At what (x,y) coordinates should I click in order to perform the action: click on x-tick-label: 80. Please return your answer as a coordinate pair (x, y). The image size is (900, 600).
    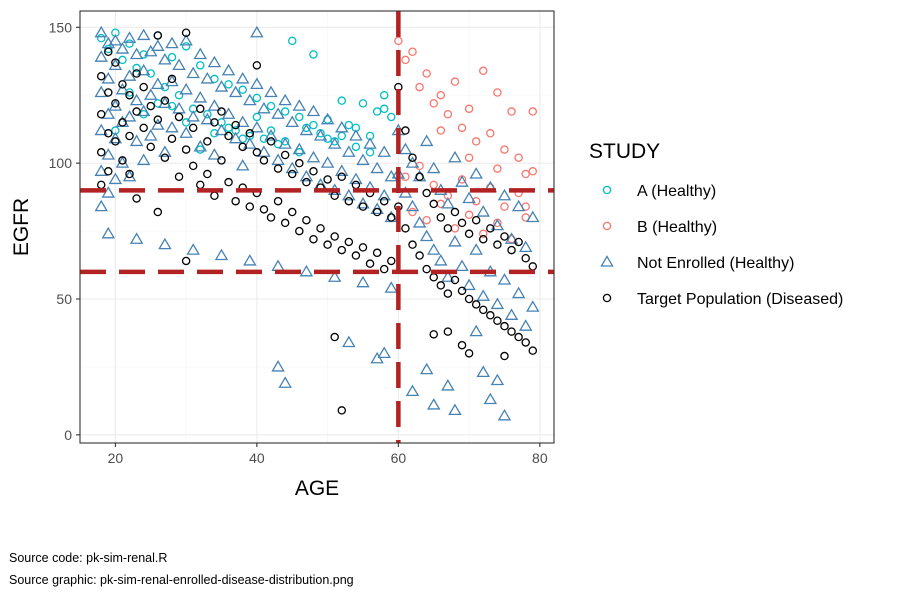
    Looking at the image, I should click on (540, 458).